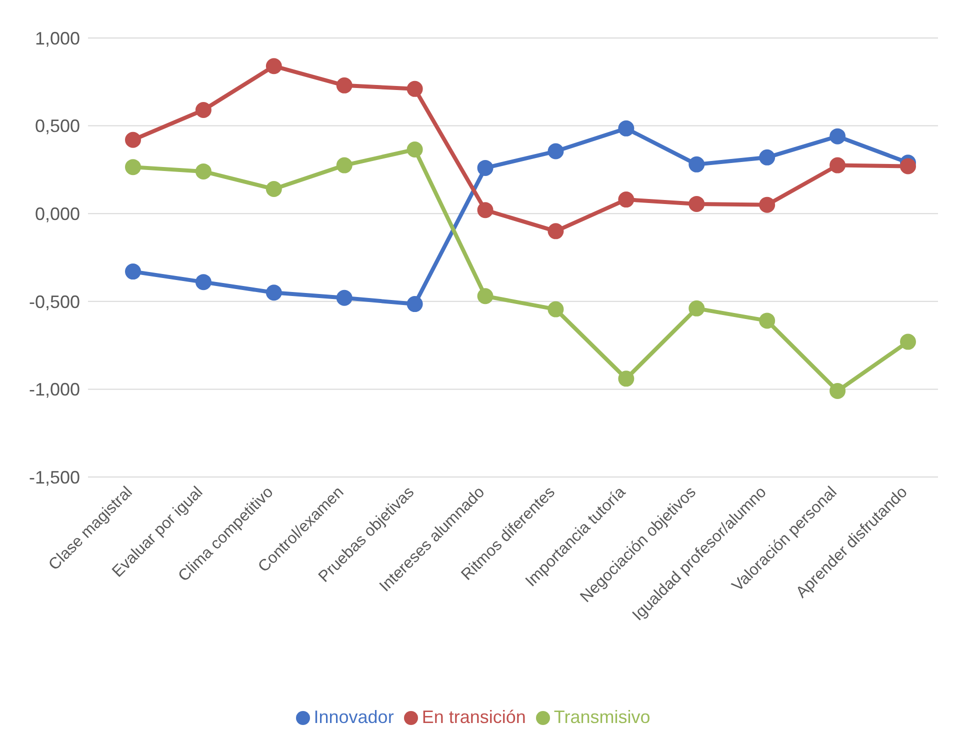 This screenshot has height=747, width=957. Describe the element at coordinates (474, 717) in the screenshot. I see `legend-label: En transición` at that location.